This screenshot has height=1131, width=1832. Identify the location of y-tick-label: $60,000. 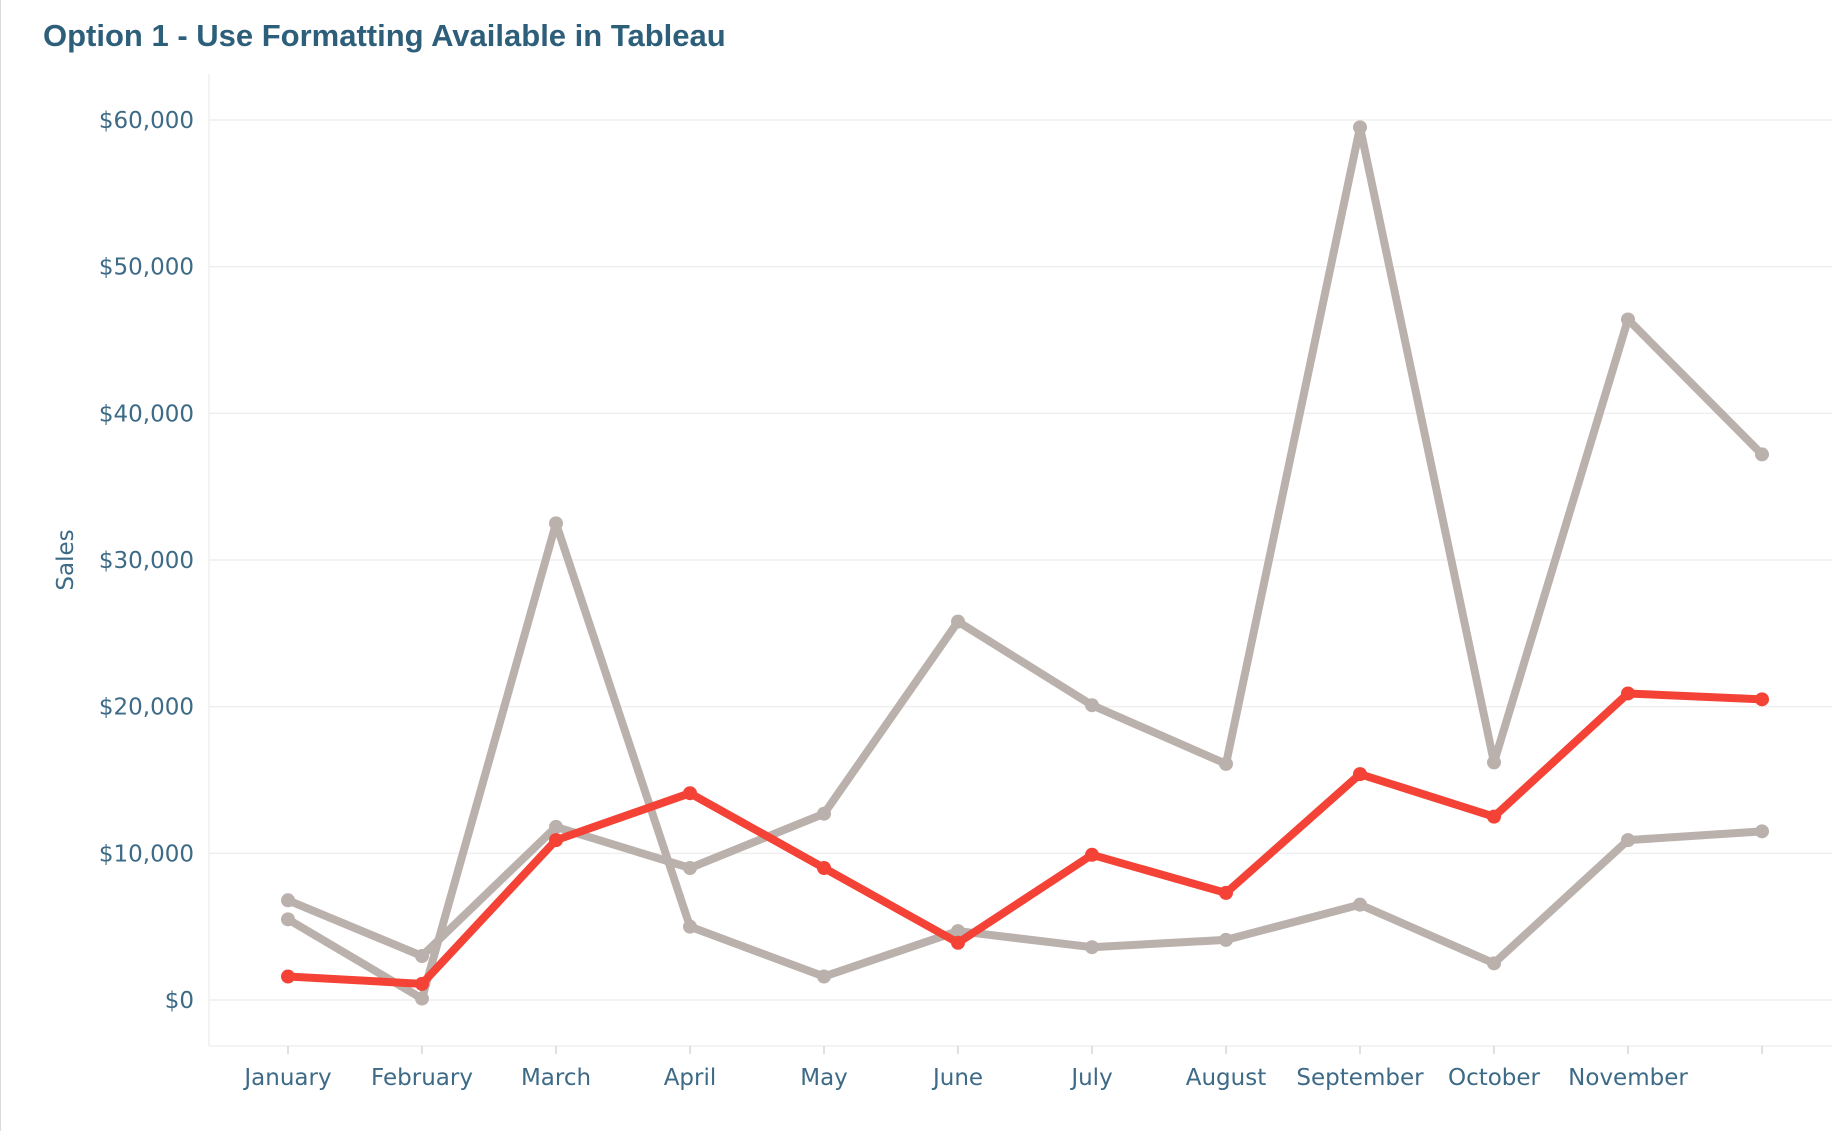
(146, 121).